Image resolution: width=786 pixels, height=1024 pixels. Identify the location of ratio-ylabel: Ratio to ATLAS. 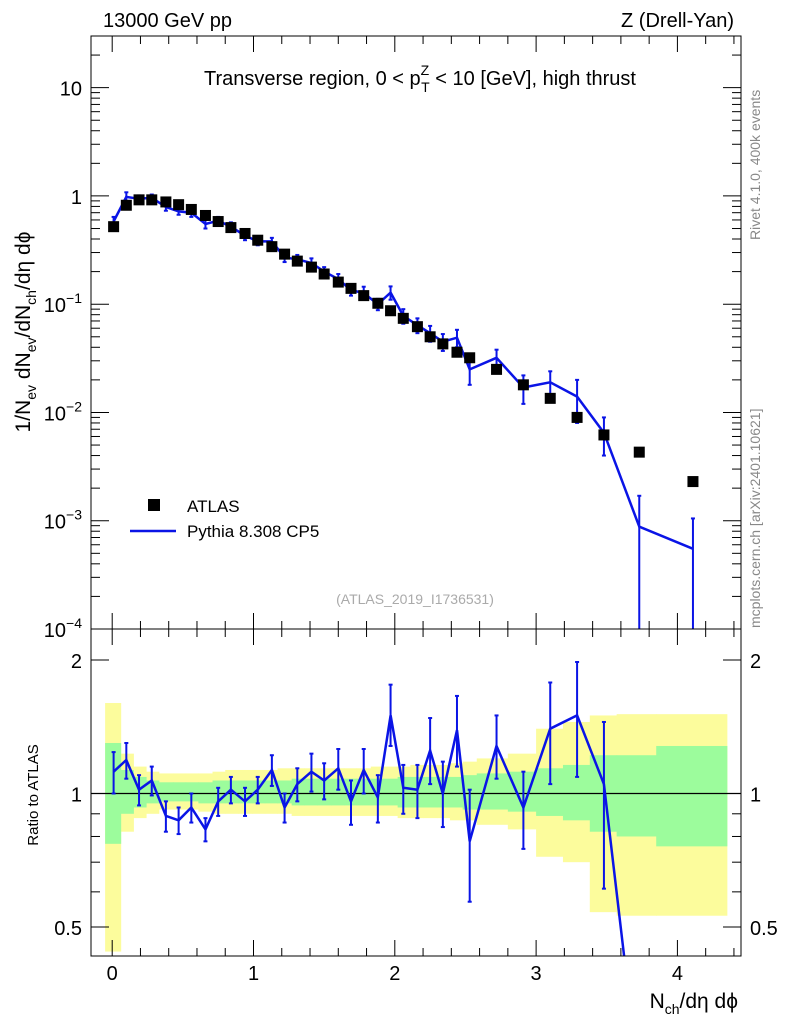
(33, 794).